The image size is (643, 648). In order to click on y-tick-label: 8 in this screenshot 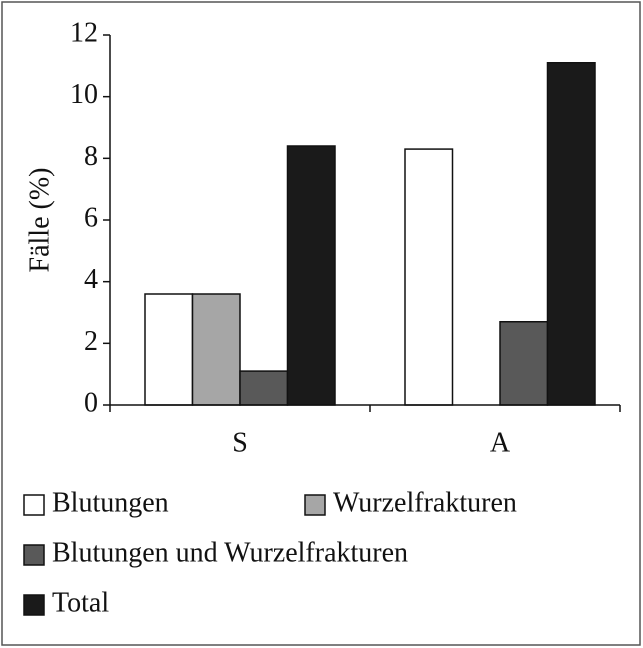, I will do `click(91, 156)`.